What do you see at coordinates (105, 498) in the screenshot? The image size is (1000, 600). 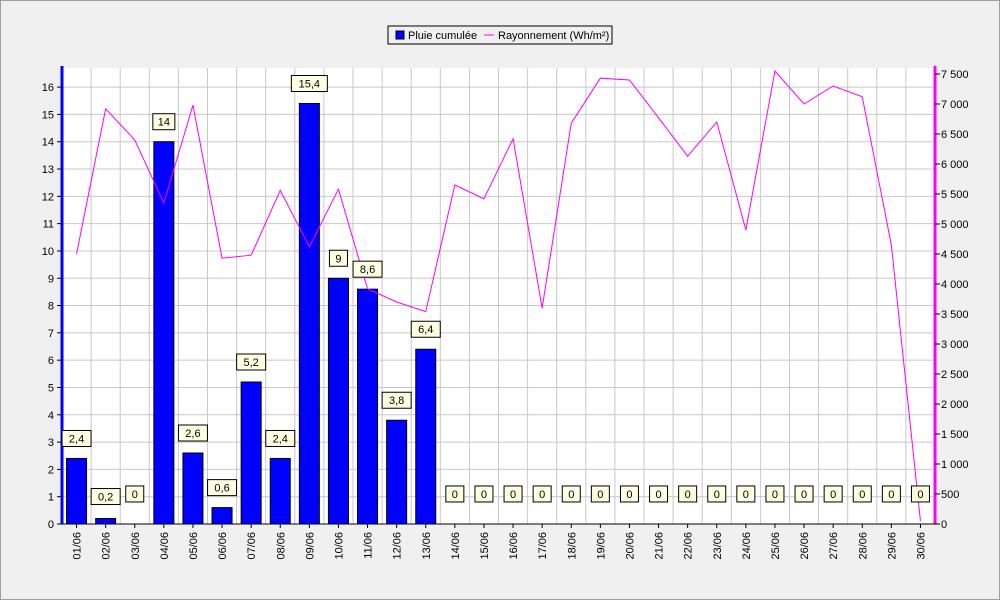 I see `data-label-text: 0,2` at bounding box center [105, 498].